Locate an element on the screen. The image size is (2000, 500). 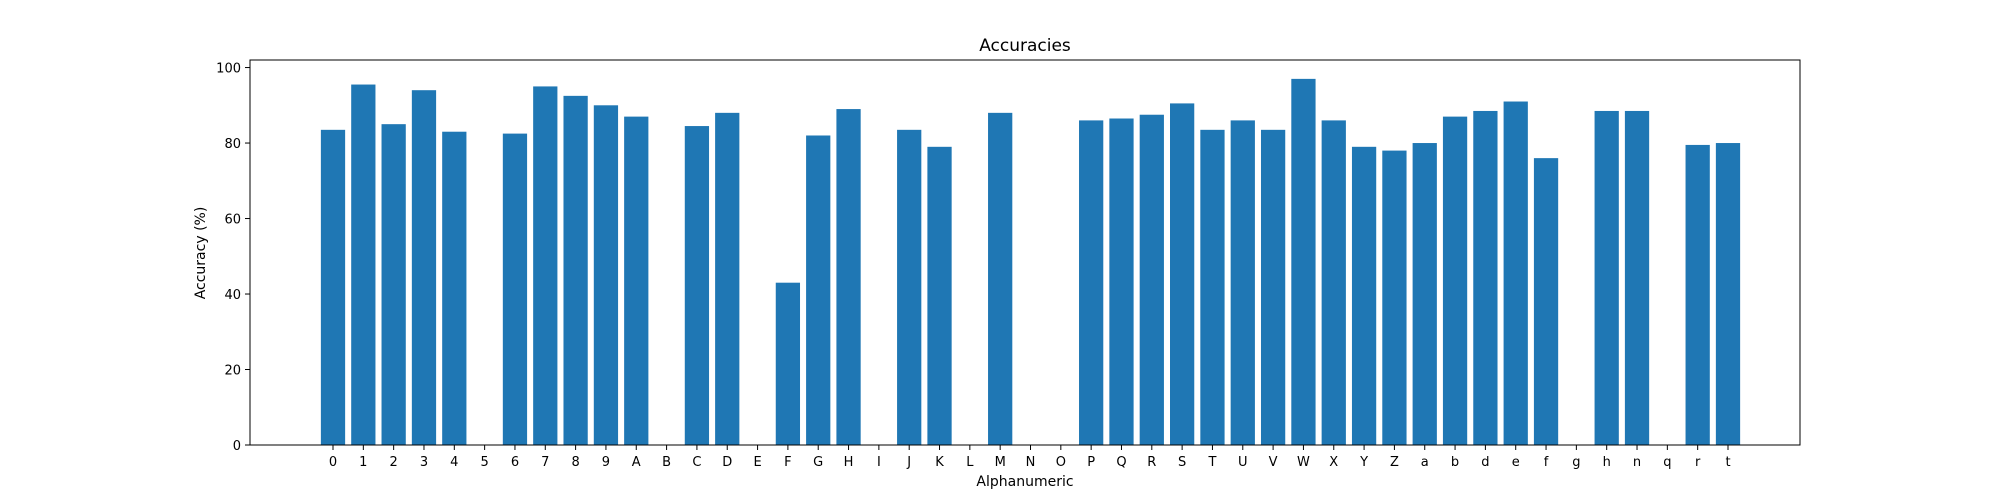
x-tick-label: 3 is located at coordinates (424, 462).